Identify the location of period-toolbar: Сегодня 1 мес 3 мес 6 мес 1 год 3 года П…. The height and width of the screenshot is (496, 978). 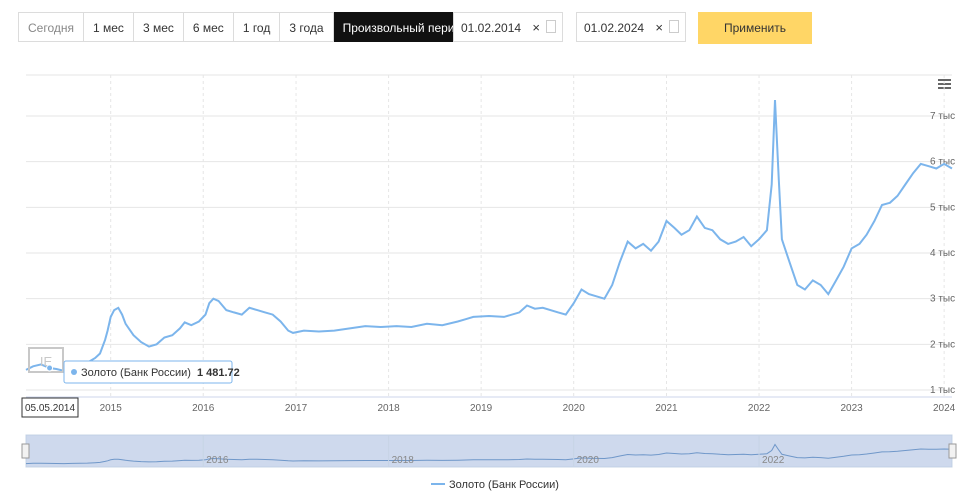
(248, 28).